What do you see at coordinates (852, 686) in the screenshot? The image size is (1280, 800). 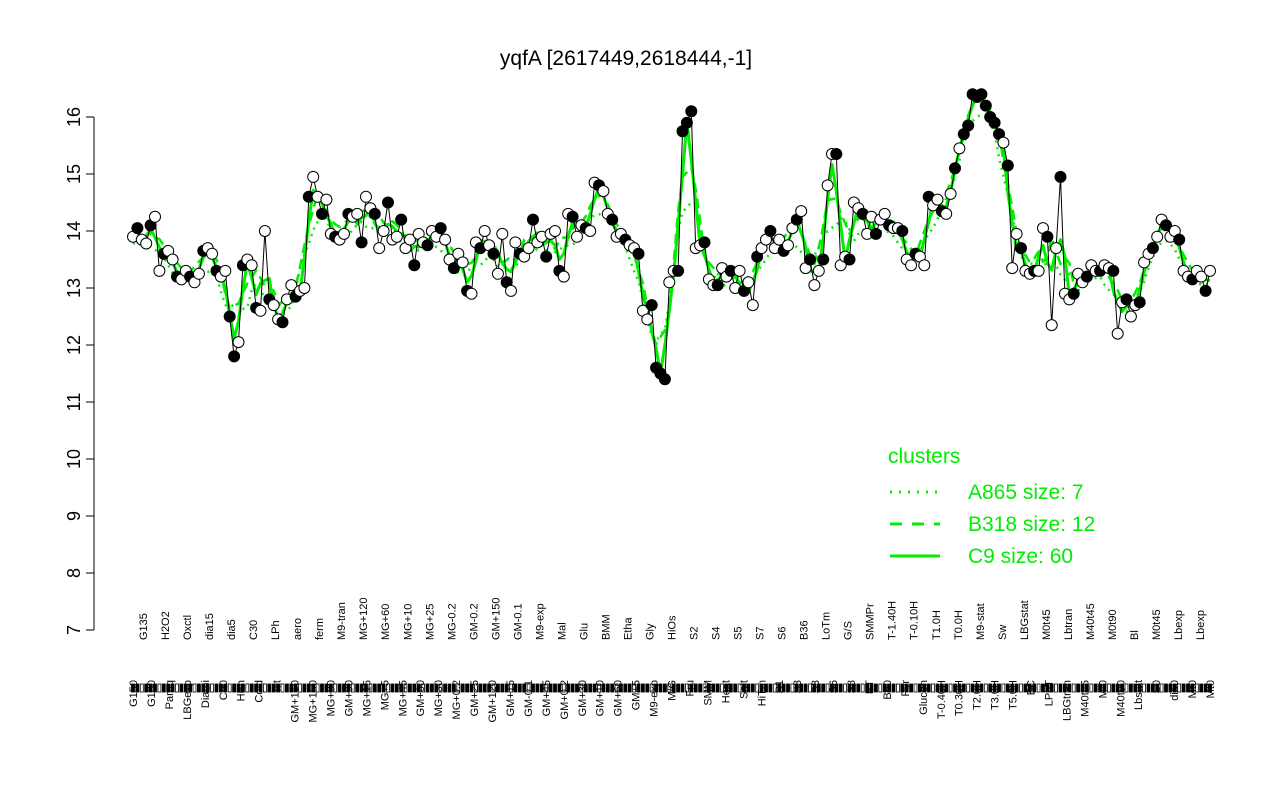 I see `x-tick-label: S8` at bounding box center [852, 686].